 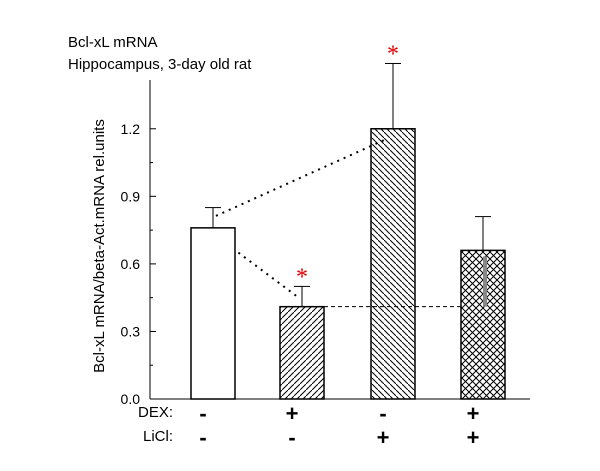 What do you see at coordinates (131, 196) in the screenshot?
I see `y-tick-label: 0.9` at bounding box center [131, 196].